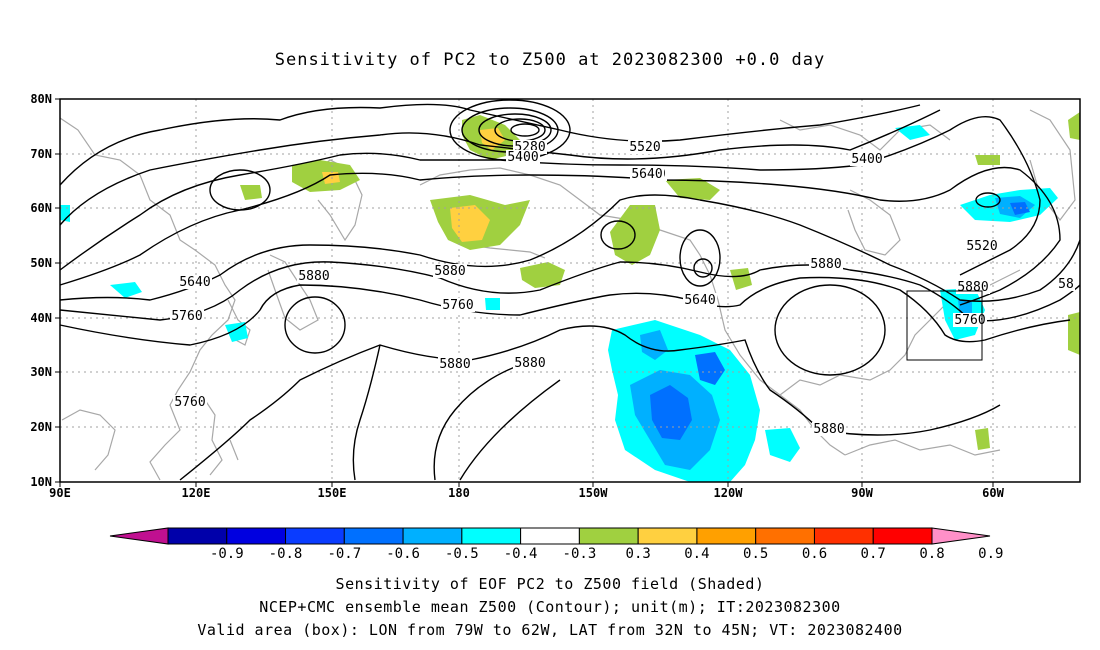 The width and height of the screenshot is (1100, 650). I want to click on colorbar-label: 0.4, so click(696, 554).